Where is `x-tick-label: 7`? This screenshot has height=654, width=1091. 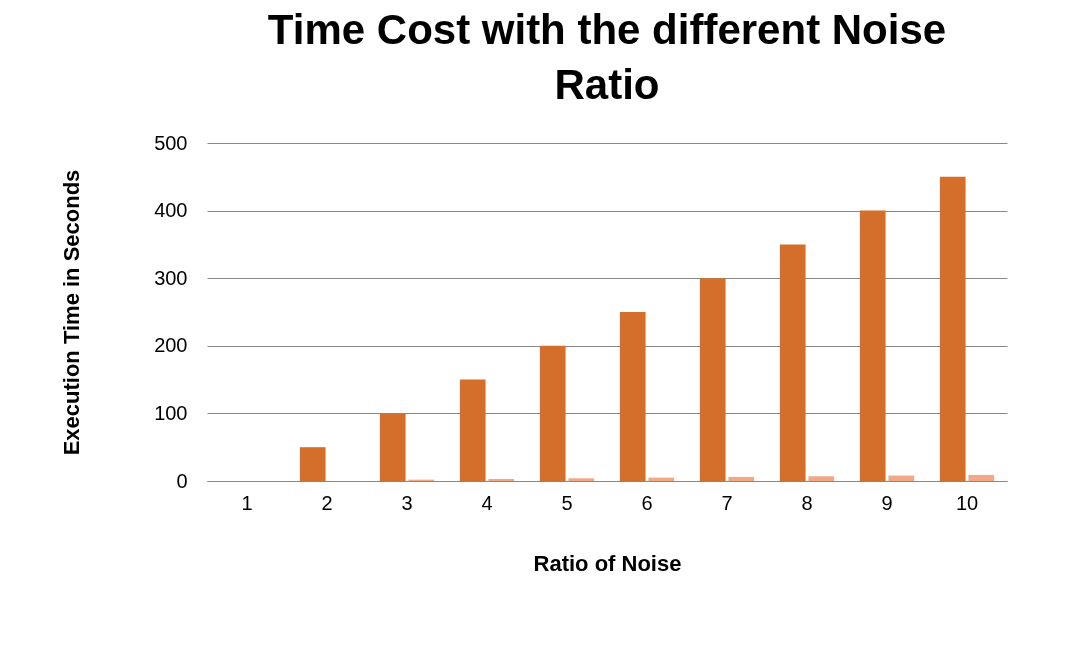
x-tick-label: 7 is located at coordinates (727, 502).